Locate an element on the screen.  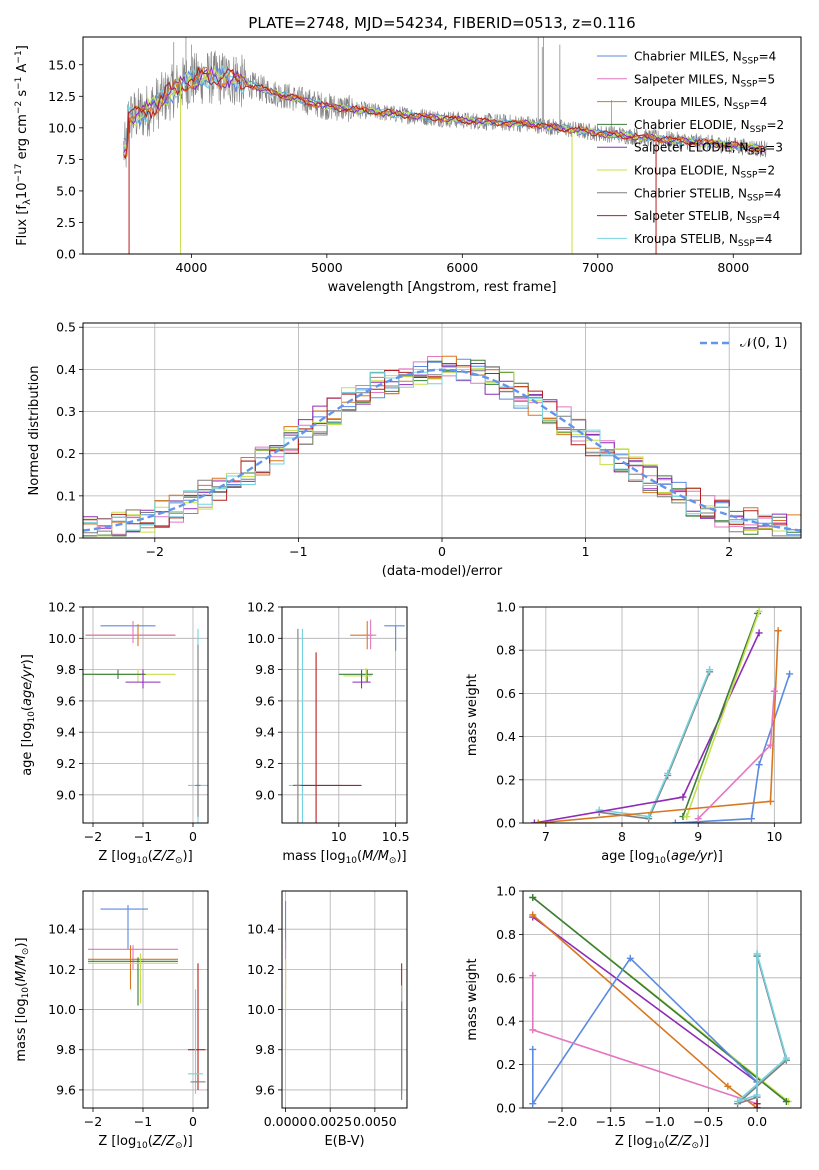
errorbar-point-chabrier_elodie is located at coordinates (114, 674).